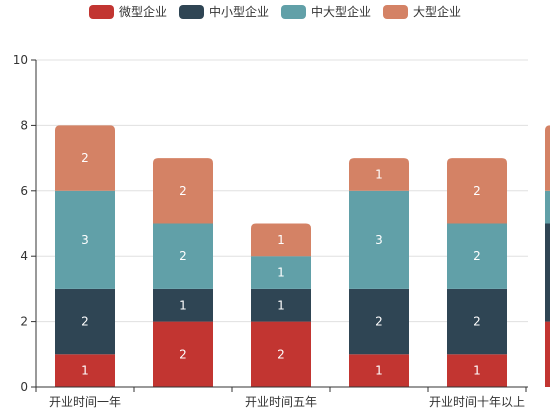  Describe the element at coordinates (281, 402) in the screenshot. I see `x-tick-label-2: 开业时间五年` at that location.